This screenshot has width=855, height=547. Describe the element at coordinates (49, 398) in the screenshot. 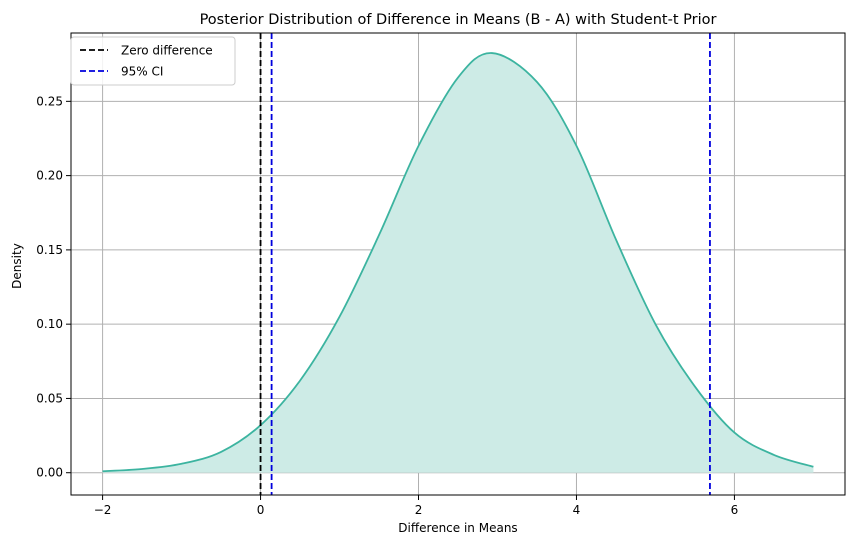

I see `y-tick-label: 0.05` at that location.